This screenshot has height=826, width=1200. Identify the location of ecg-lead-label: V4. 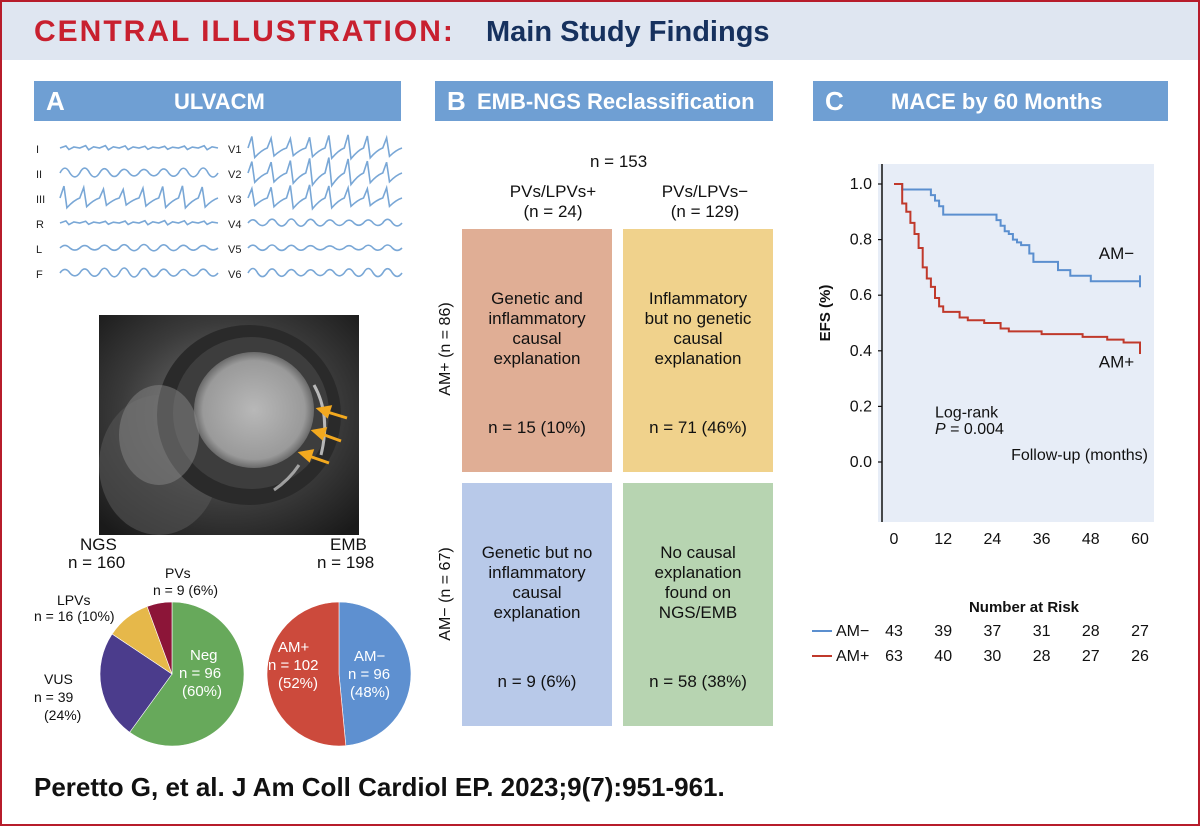
(234, 225).